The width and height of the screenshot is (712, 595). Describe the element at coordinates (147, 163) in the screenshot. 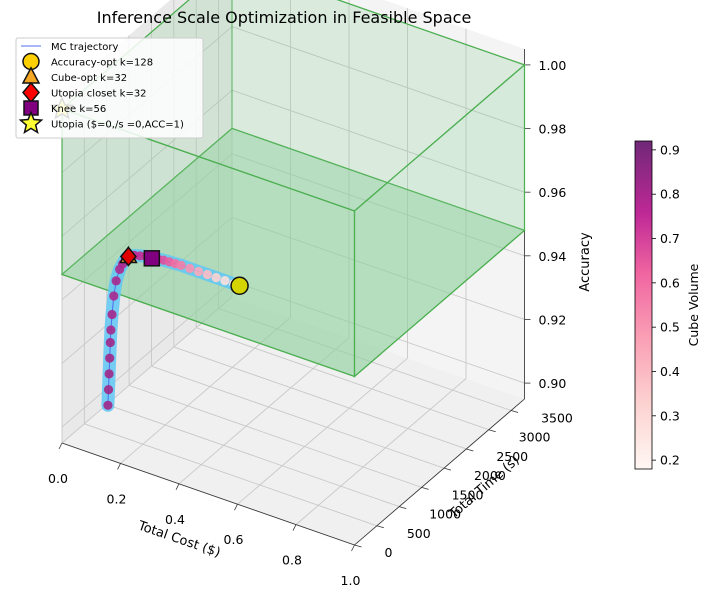

I see `grid-line-z-left` at that location.